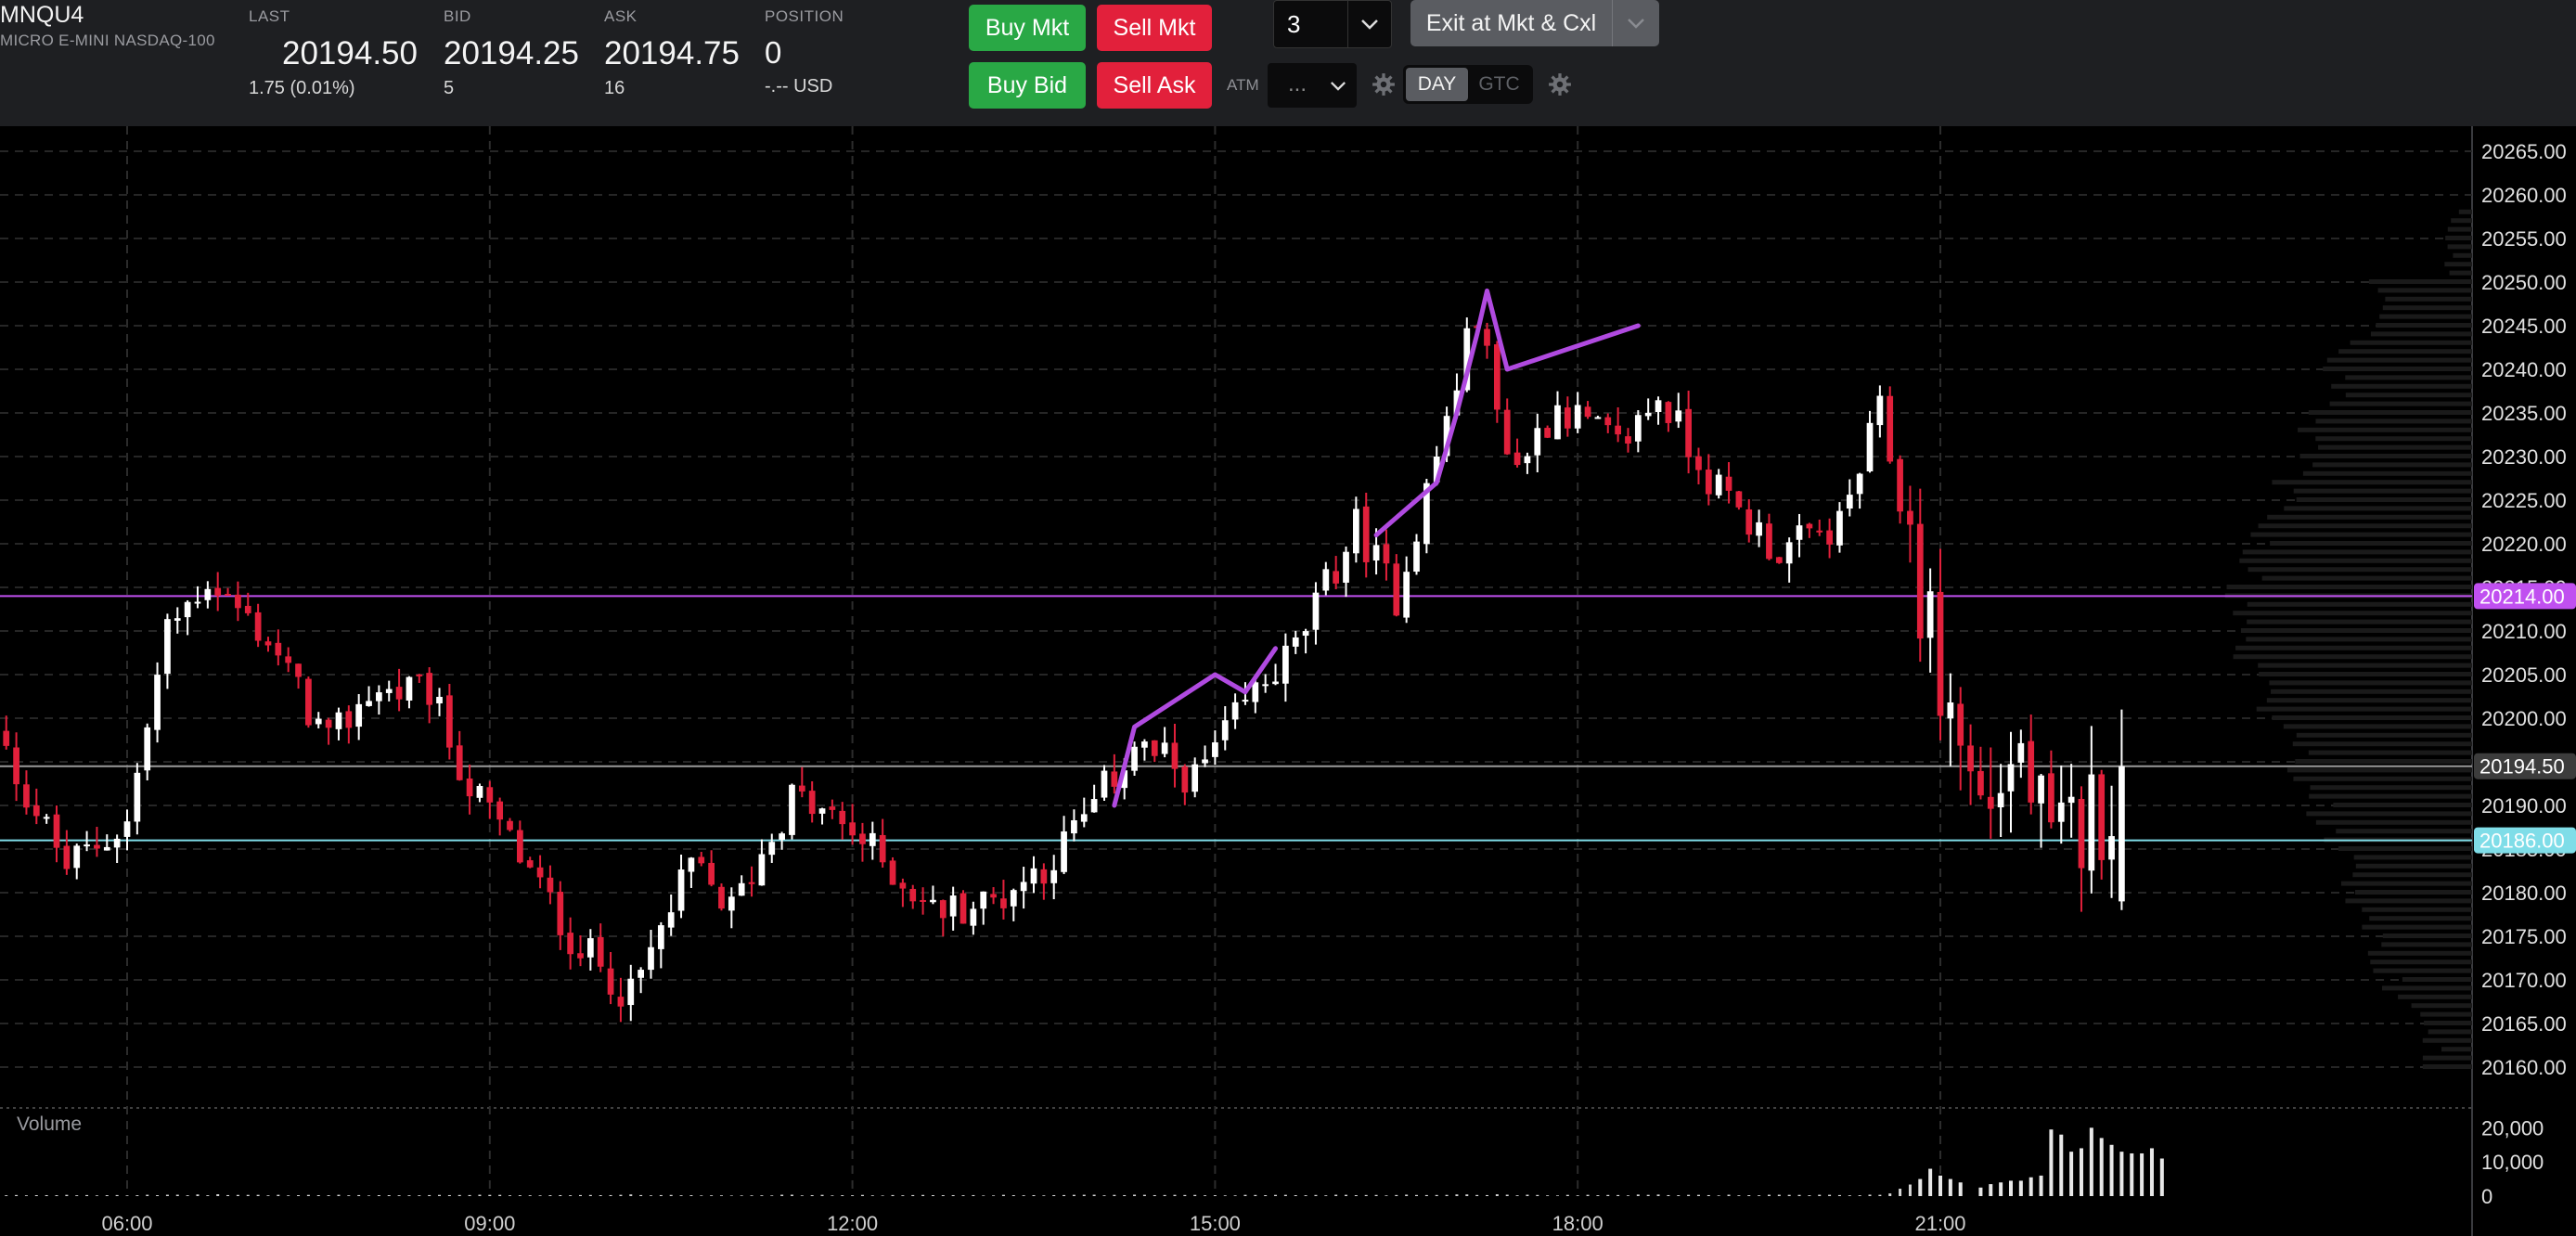  What do you see at coordinates (1294, 24) in the screenshot?
I see `quantity-value: 3` at bounding box center [1294, 24].